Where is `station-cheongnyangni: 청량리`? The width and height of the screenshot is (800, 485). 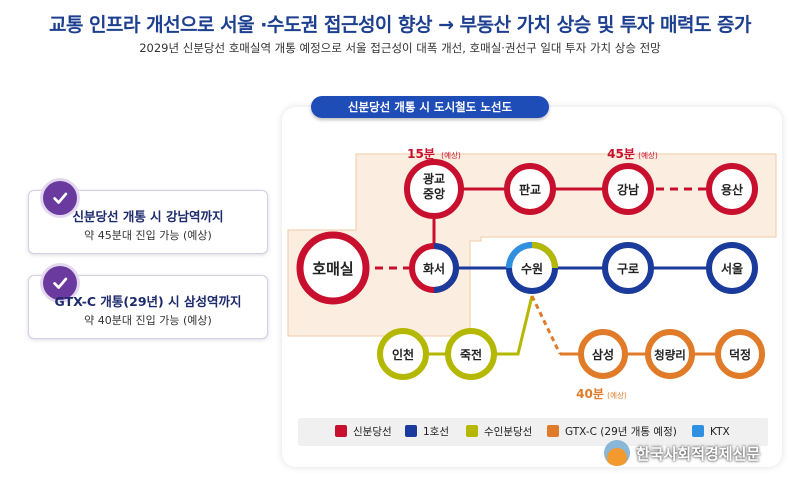
station-cheongnyangni: 청량리 is located at coordinates (670, 354).